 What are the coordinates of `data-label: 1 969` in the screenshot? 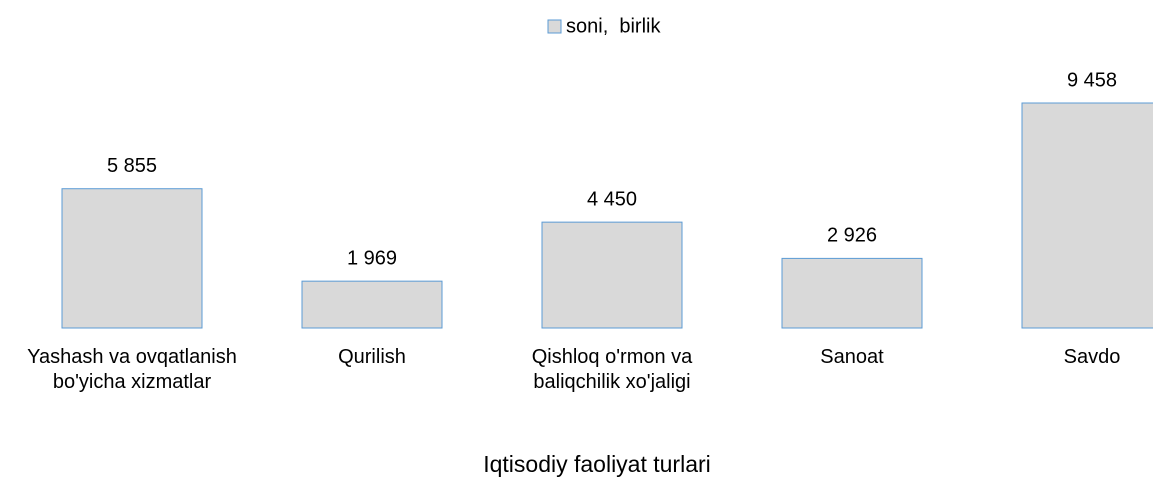 It's located at (372, 258).